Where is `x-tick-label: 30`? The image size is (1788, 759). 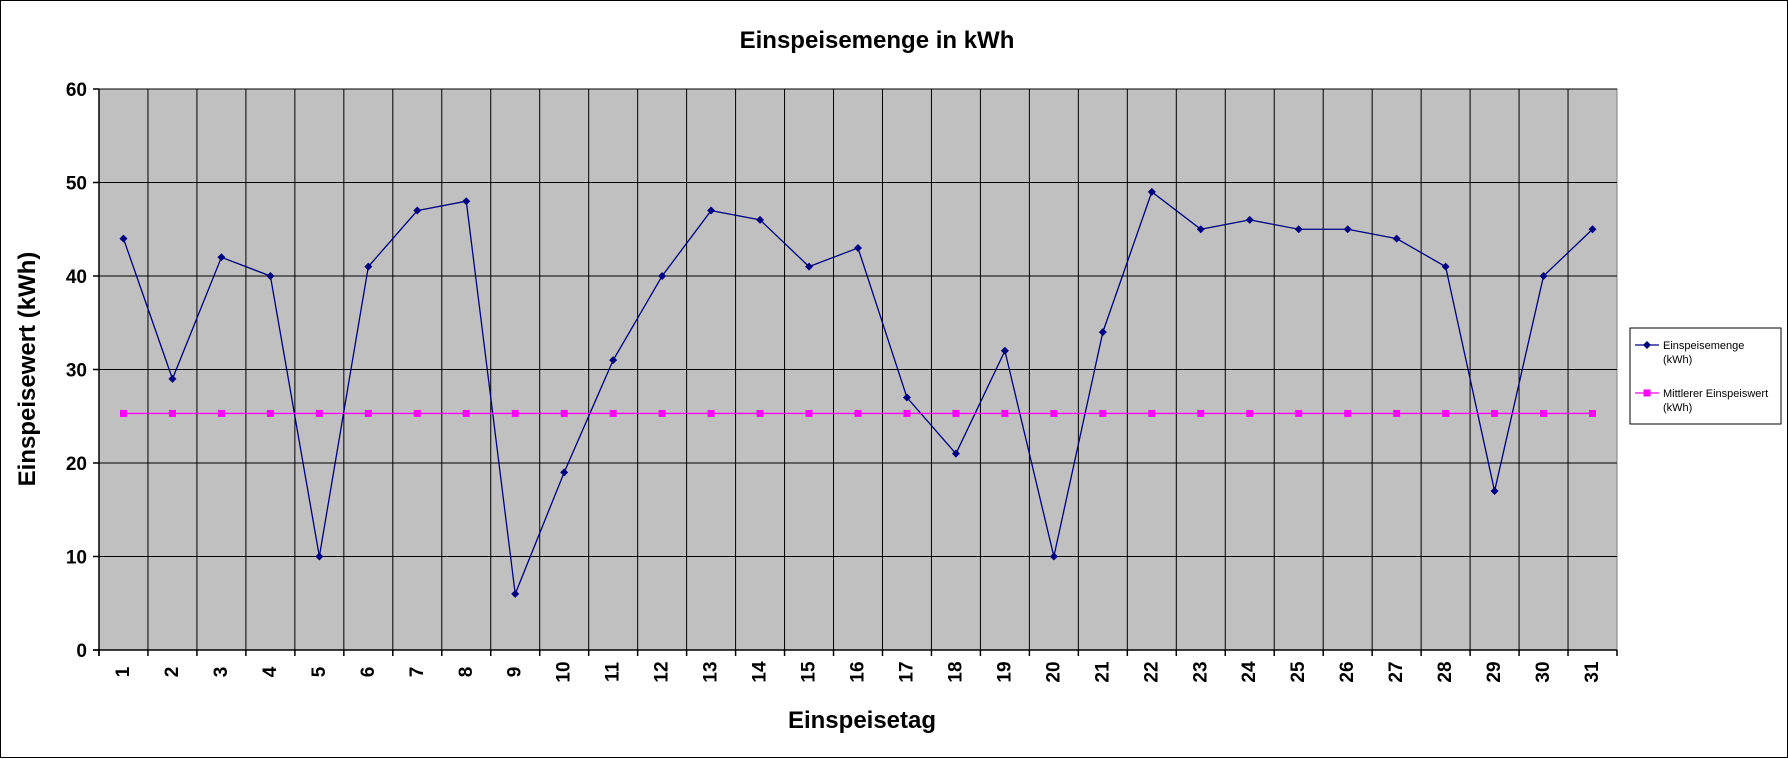
x-tick-label: 30 is located at coordinates (1543, 671).